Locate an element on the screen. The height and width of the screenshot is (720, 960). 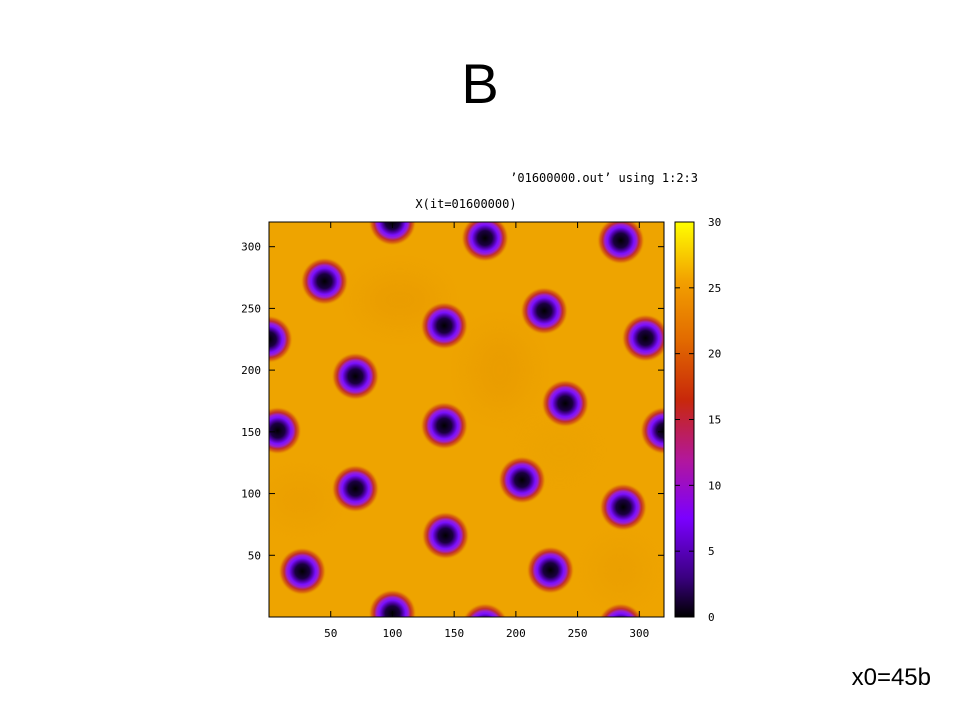
colorbar-axis: 0 5 10 15 20 25 30 is located at coordinates (698, 420).